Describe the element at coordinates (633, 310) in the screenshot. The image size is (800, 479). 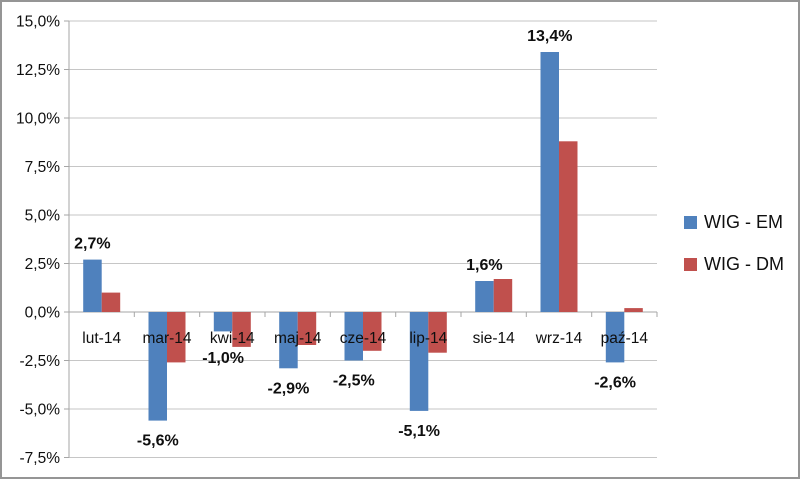
I see `bar-wig-dm-paź-14` at that location.